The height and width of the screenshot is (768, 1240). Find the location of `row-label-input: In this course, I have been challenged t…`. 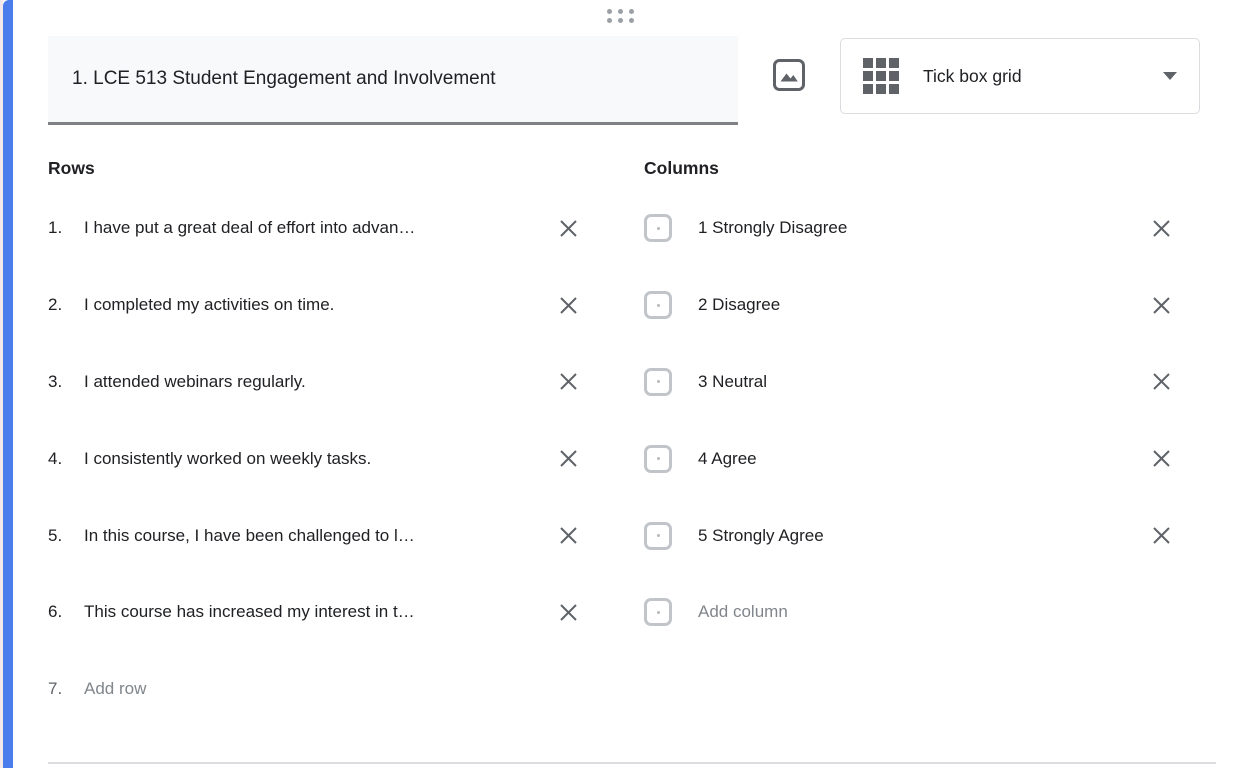

row-label-input: In this course, I have been challenged t… is located at coordinates (249, 535).